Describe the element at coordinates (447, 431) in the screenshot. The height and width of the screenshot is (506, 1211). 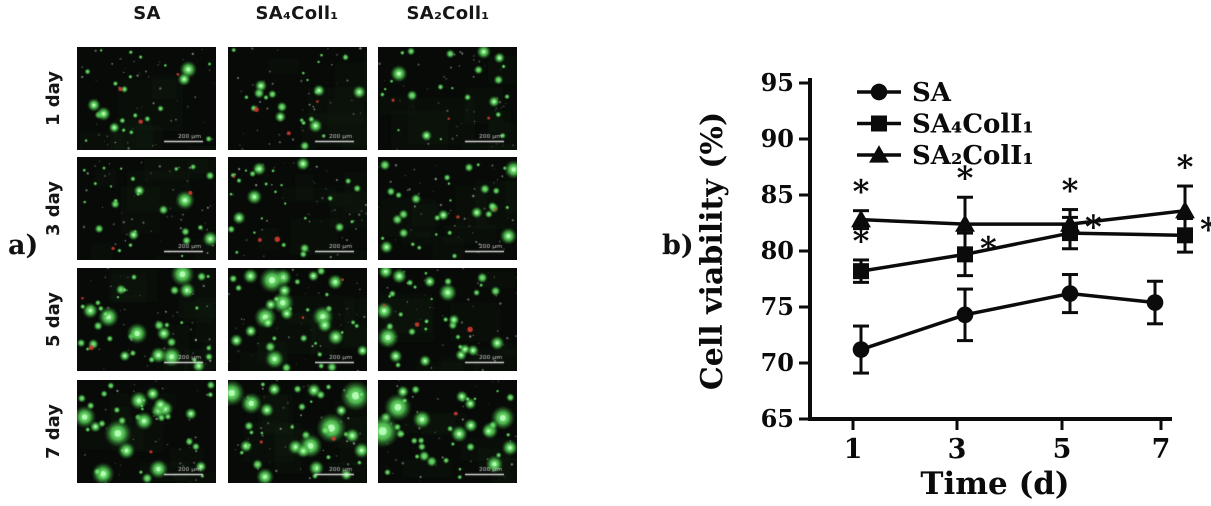
I see `micrograph-7day-sa2coll1` at that location.